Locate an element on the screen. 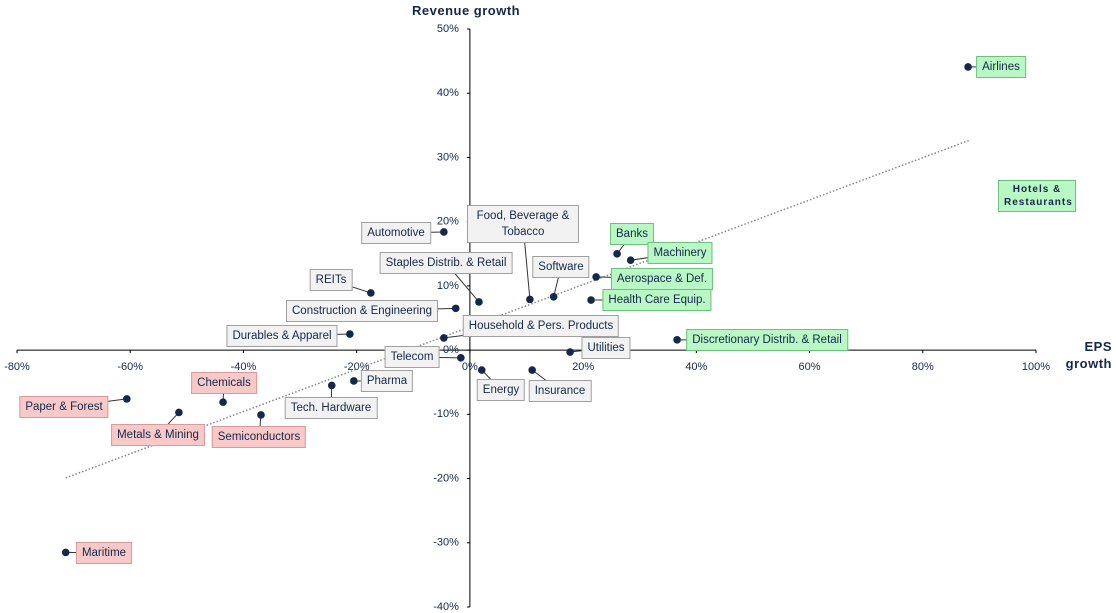 The image size is (1116, 613). point-label: Maritime is located at coordinates (104, 553).